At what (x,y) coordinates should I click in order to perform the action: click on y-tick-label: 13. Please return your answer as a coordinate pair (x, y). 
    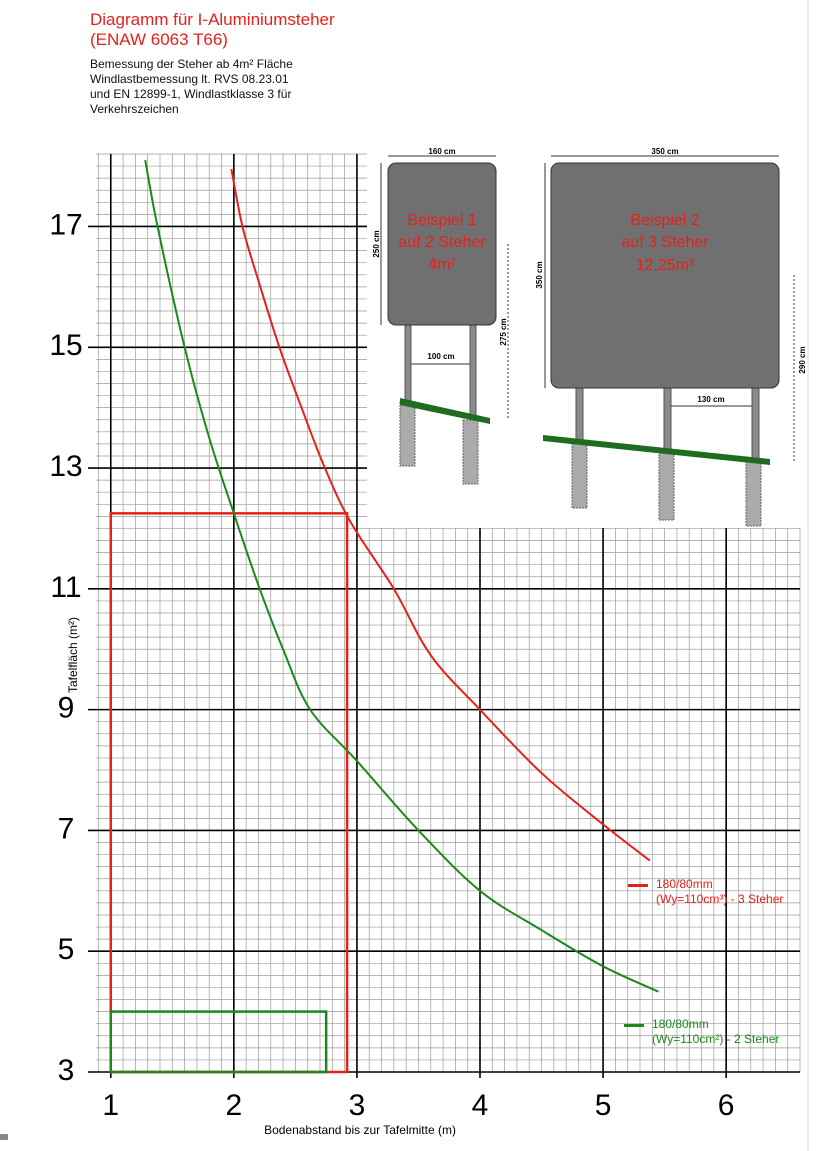
    Looking at the image, I should click on (65, 466).